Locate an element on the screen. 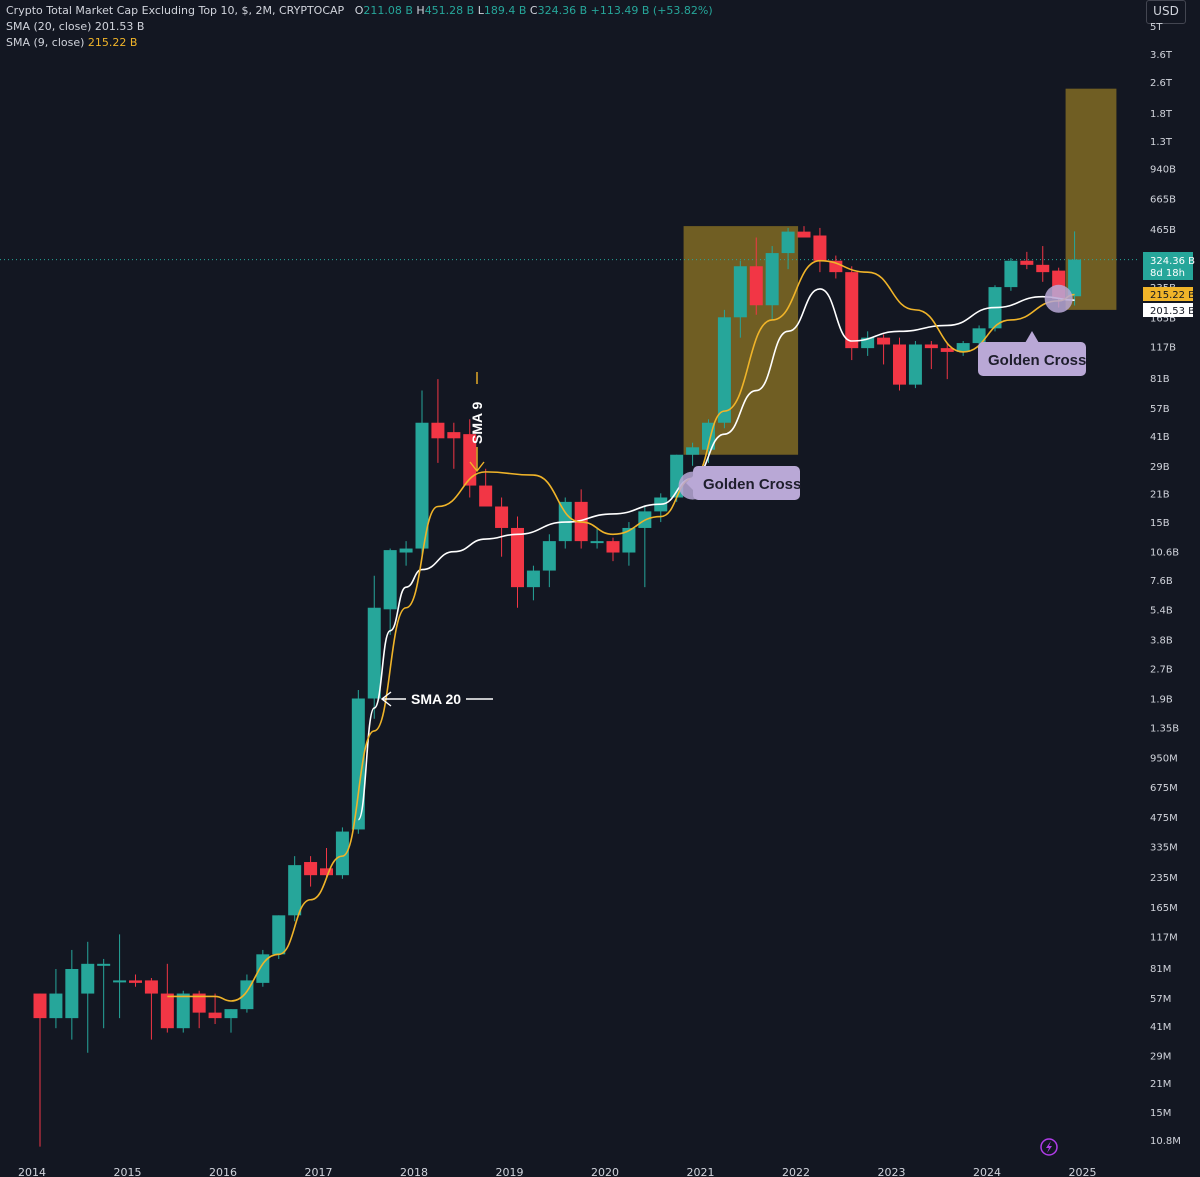 The height and width of the screenshot is (1177, 1200). sma20-annotation-label: SMA 20 is located at coordinates (436, 699).